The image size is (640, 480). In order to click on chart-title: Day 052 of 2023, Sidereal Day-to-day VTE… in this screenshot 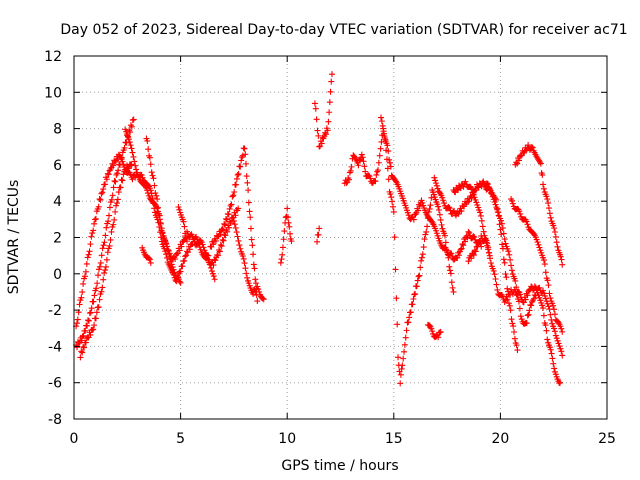, I will do `click(343, 30)`.